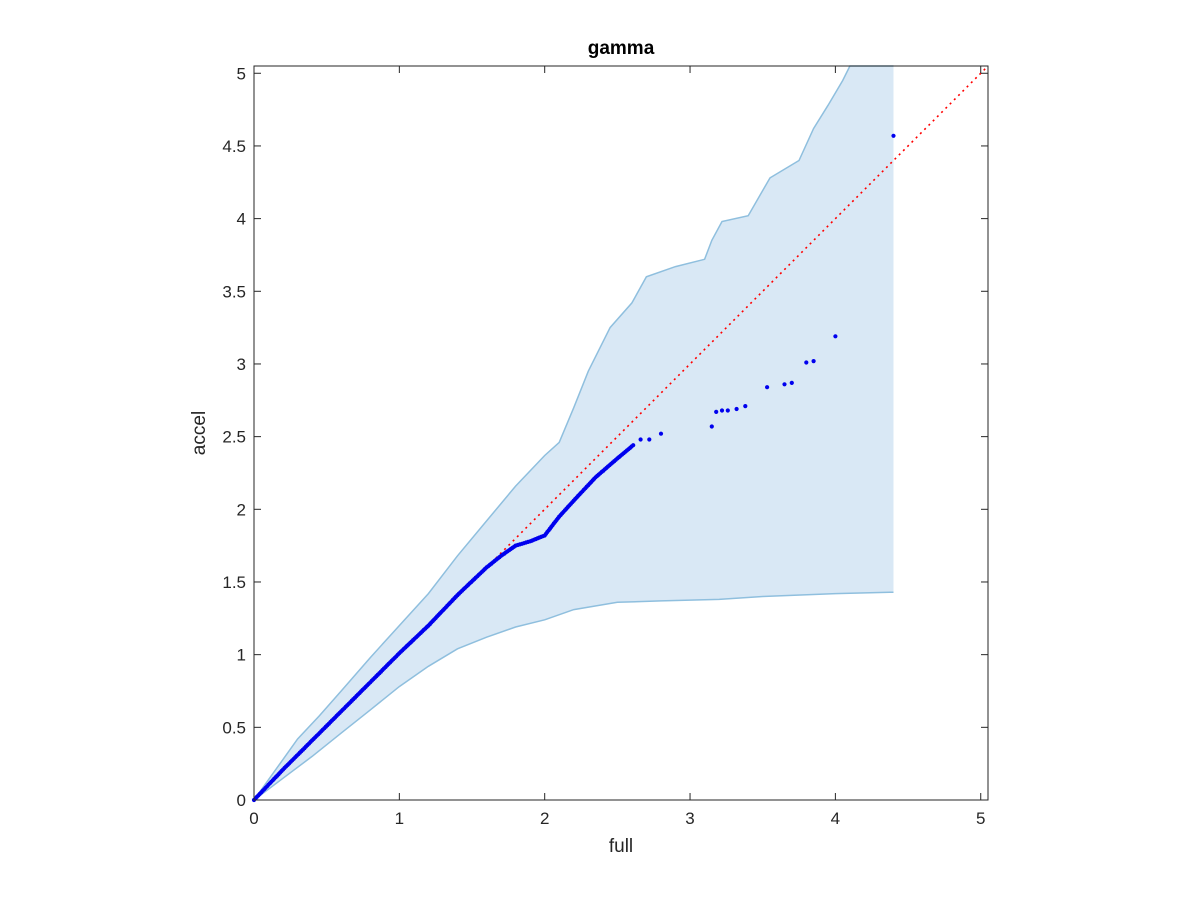 This screenshot has height=900, width=1200. What do you see at coordinates (241, 509) in the screenshot?
I see `y-tick-label: 2` at bounding box center [241, 509].